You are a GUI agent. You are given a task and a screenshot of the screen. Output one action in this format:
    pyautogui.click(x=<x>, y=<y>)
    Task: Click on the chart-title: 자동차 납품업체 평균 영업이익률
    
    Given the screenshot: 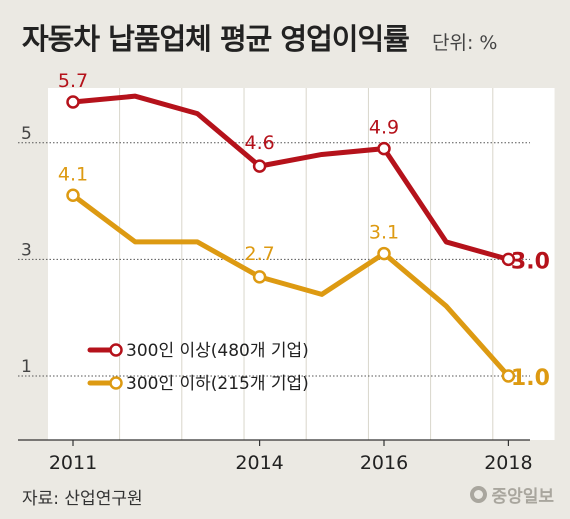 What is the action you would take?
    pyautogui.click(x=216, y=39)
    